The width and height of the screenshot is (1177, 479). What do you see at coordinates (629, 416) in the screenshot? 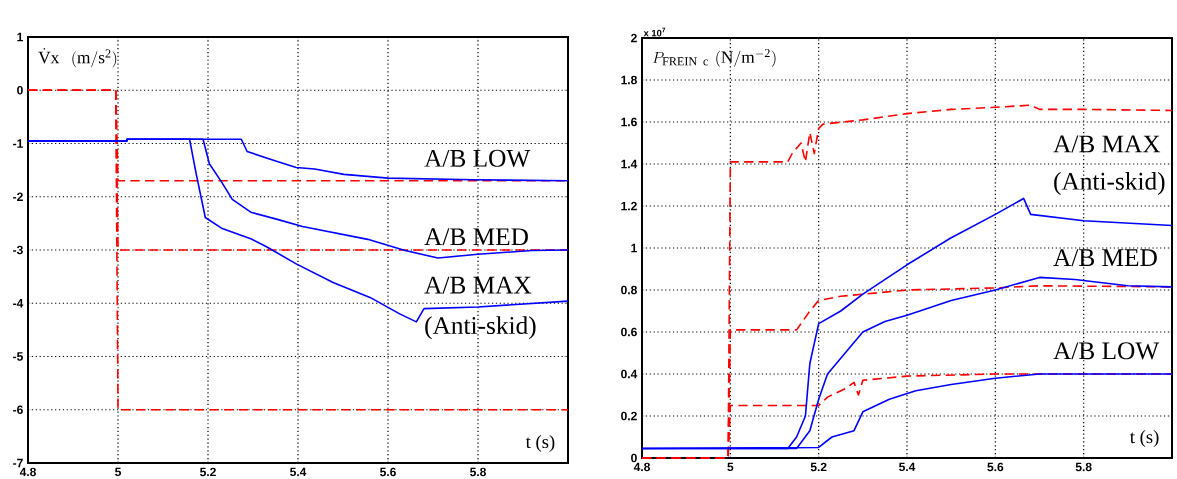
I see `y-tick-label: 0.2` at bounding box center [629, 416].